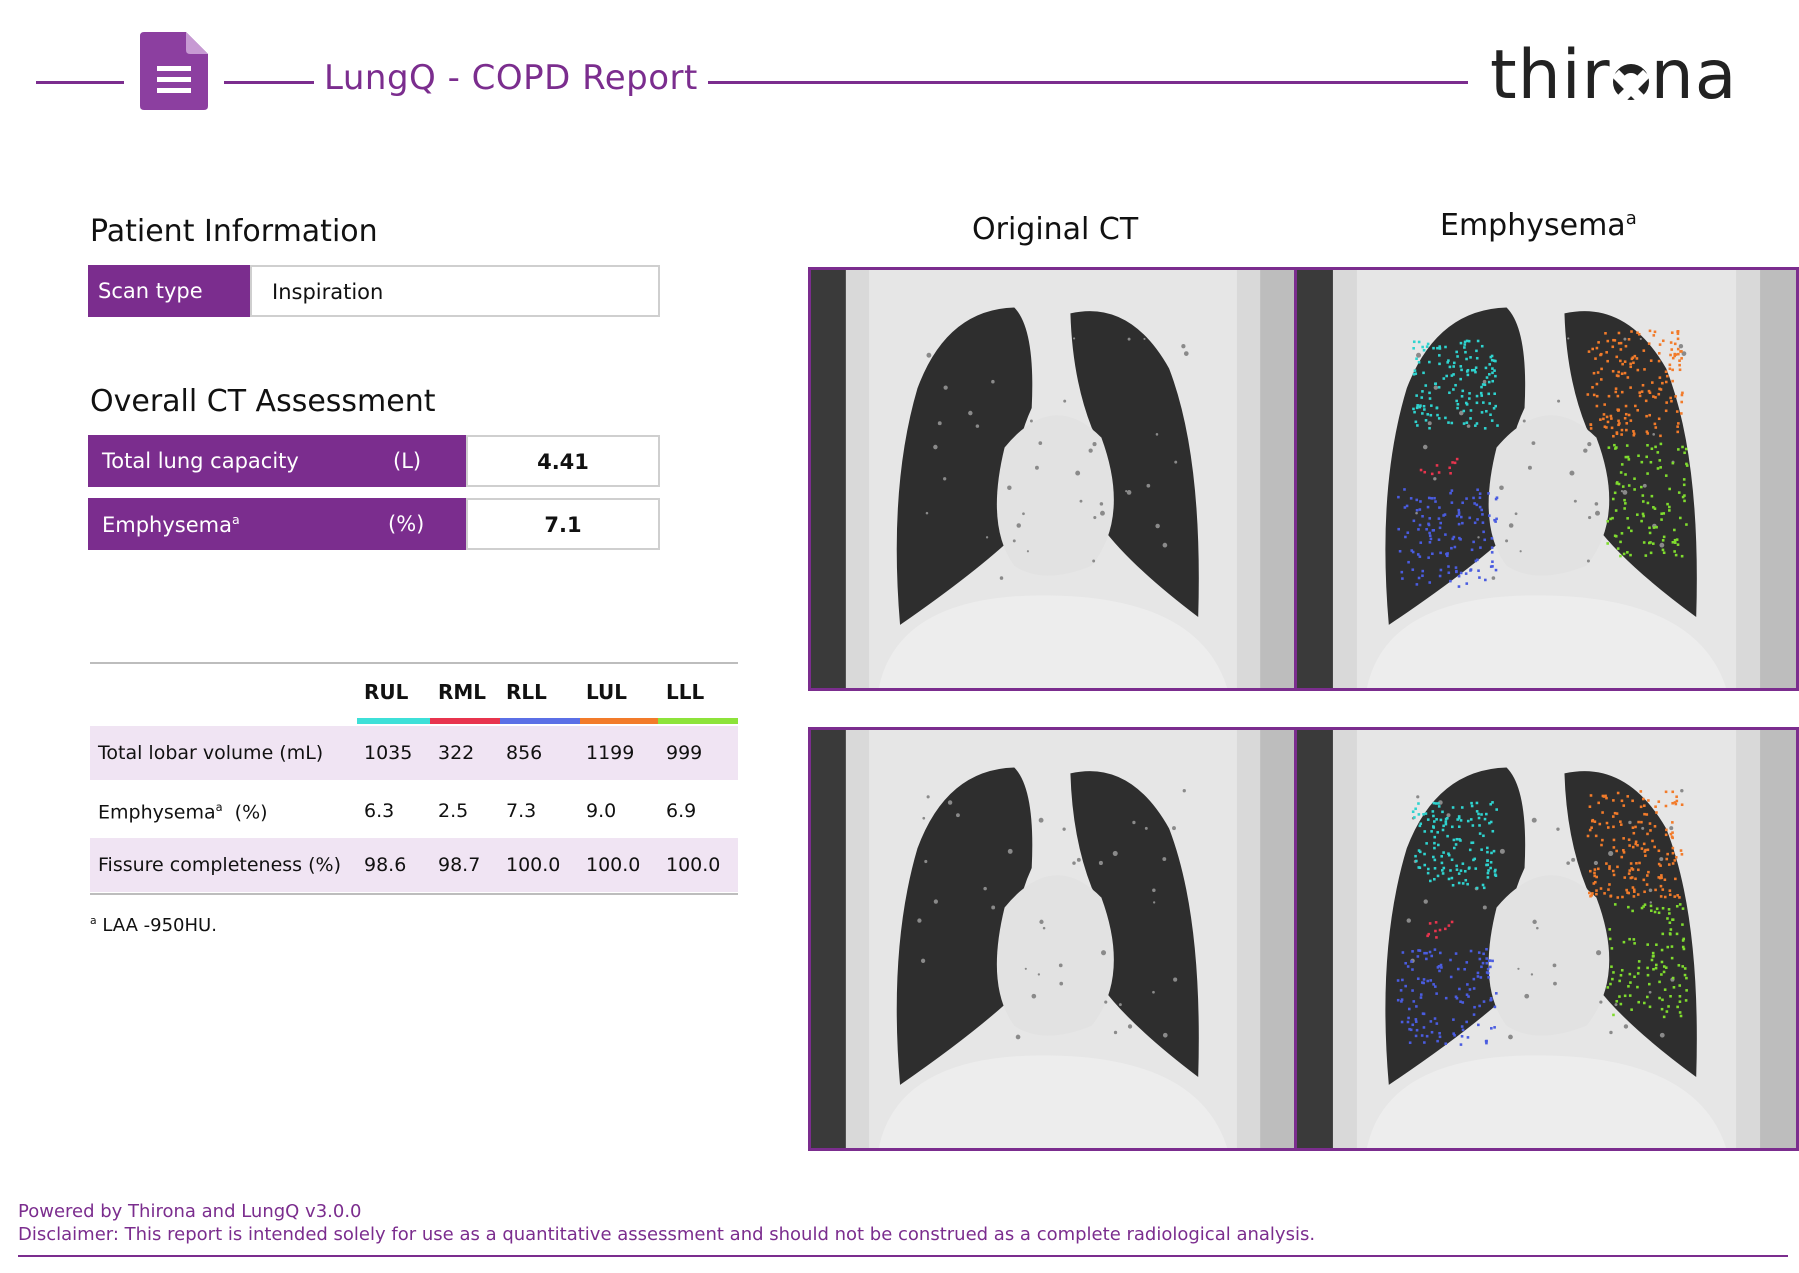 This screenshot has height=1273, width=1799. What do you see at coordinates (1546, 479) in the screenshot?
I see `emphysema-ct-image-top` at bounding box center [1546, 479].